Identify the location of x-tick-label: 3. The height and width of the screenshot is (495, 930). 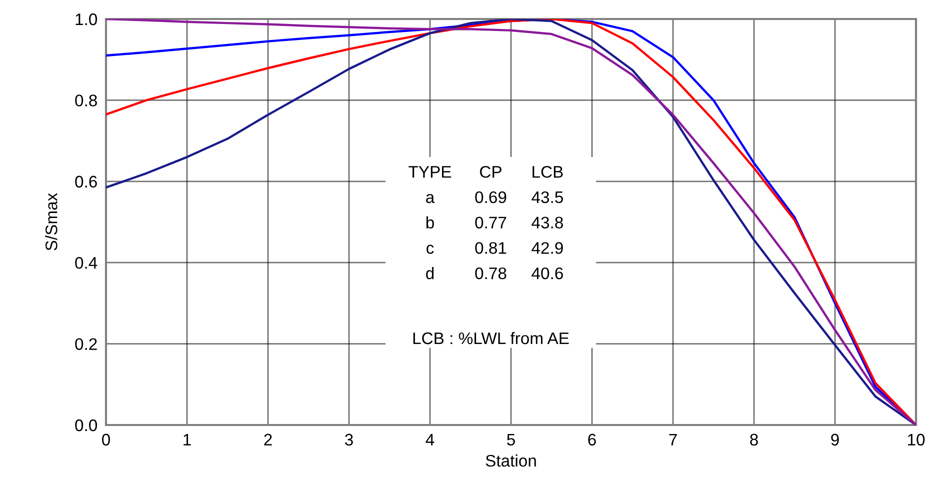
(349, 440).